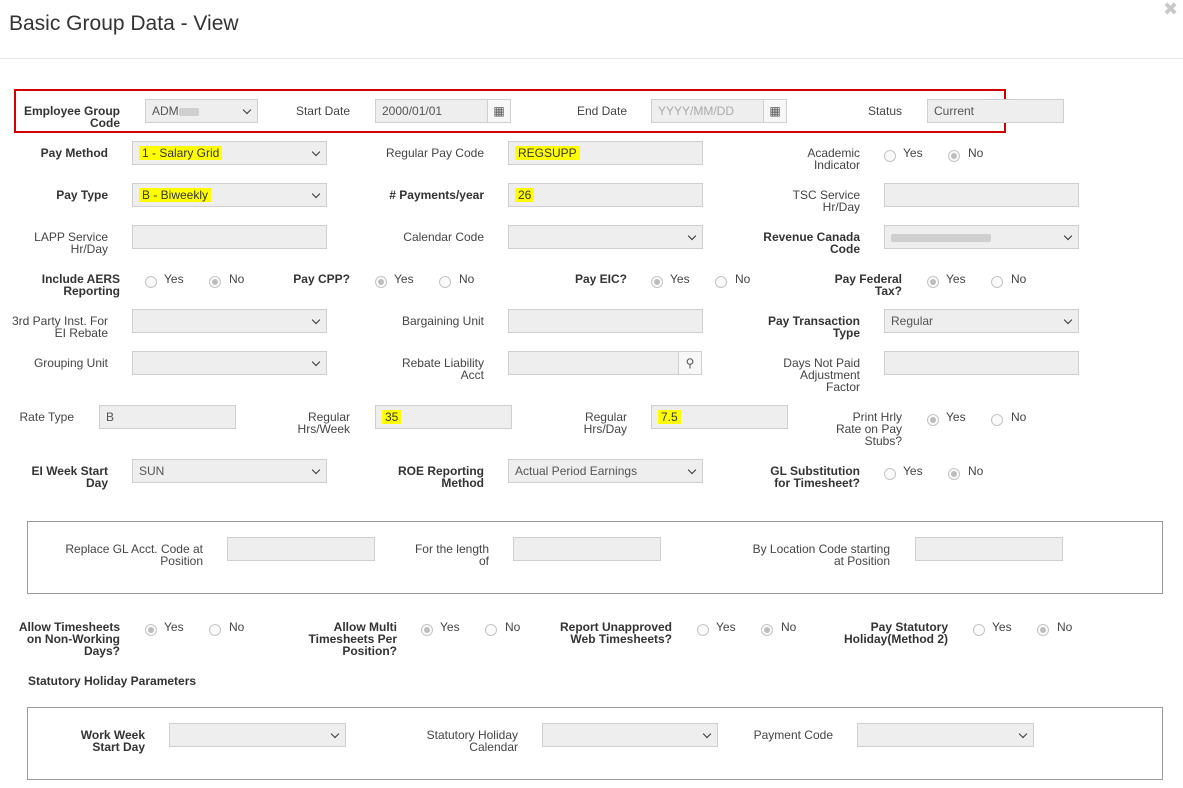 The height and width of the screenshot is (788, 1183). I want to click on replace-gl-field, so click(301, 549).